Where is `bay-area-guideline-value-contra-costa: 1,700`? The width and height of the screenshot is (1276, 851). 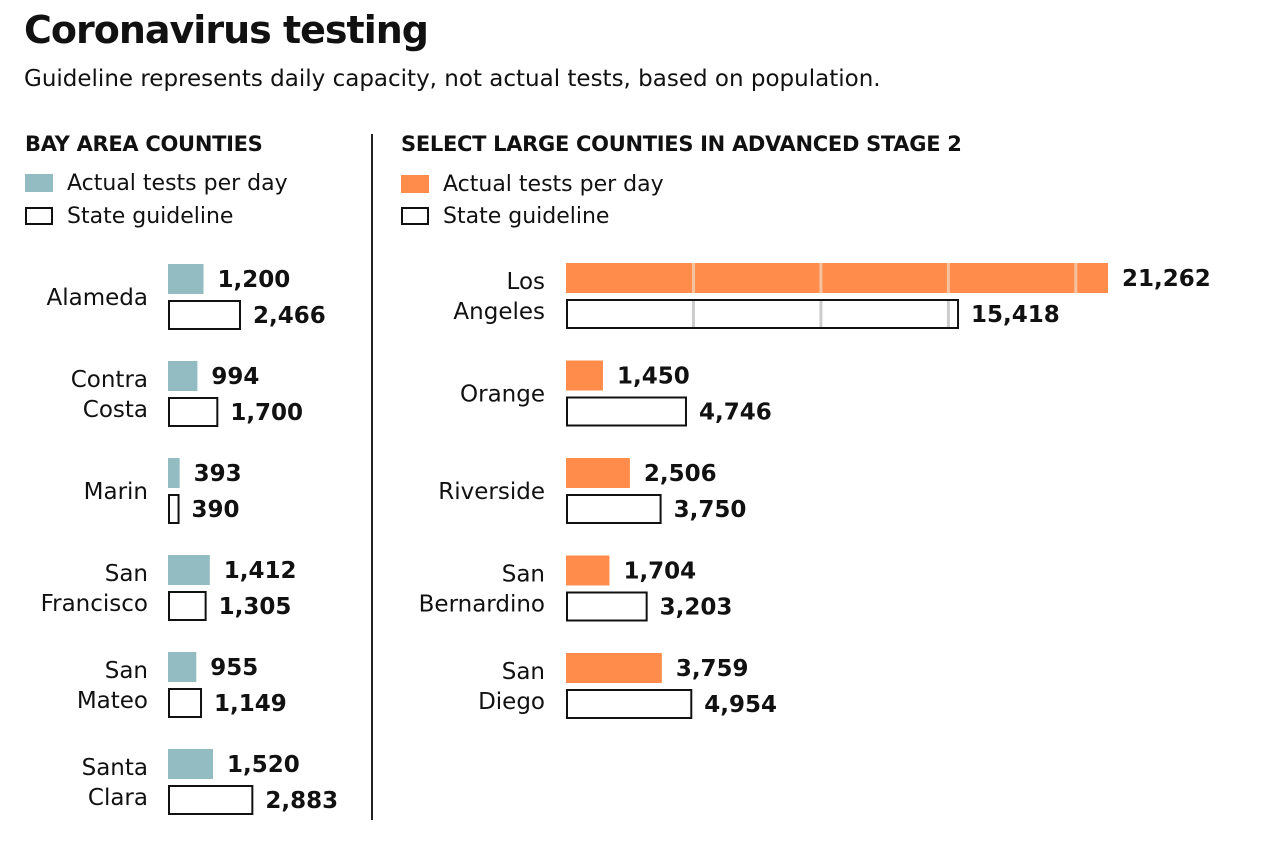
bay-area-guideline-value-contra-costa: 1,700 is located at coordinates (266, 413).